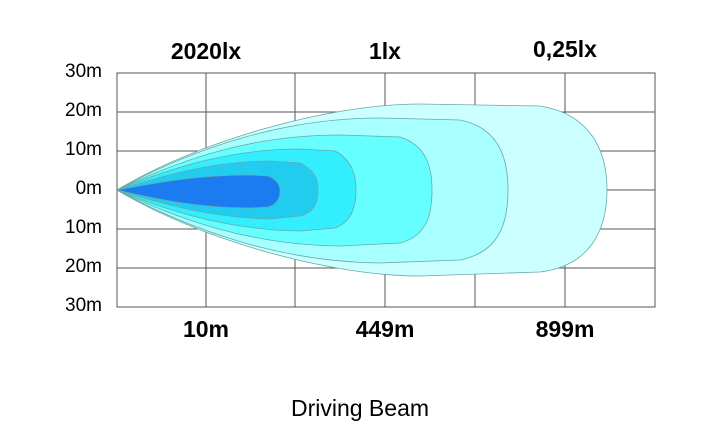 This screenshot has width=725, height=441. What do you see at coordinates (206, 329) in the screenshot?
I see `distance-label: 10m` at bounding box center [206, 329].